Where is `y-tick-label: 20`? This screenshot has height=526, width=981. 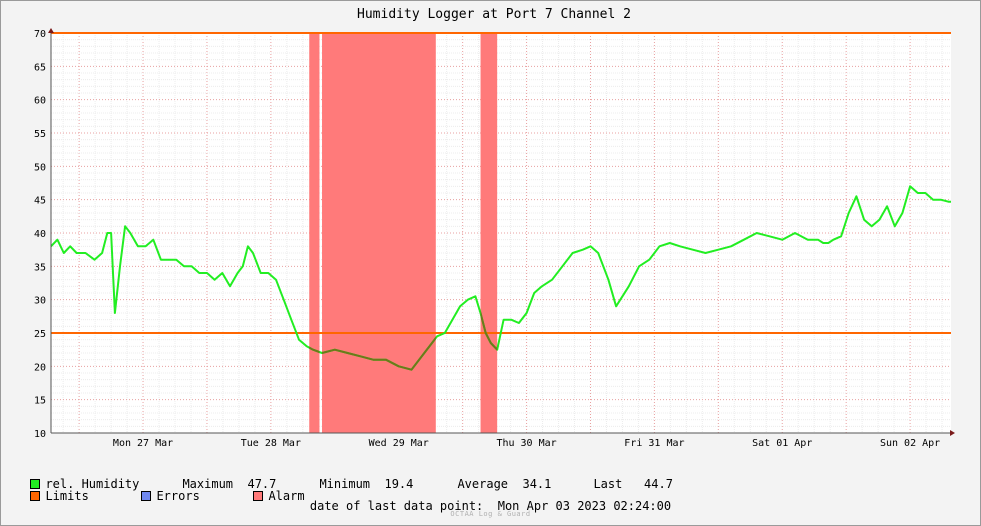
y-tick-label: 20 is located at coordinates (40, 367).